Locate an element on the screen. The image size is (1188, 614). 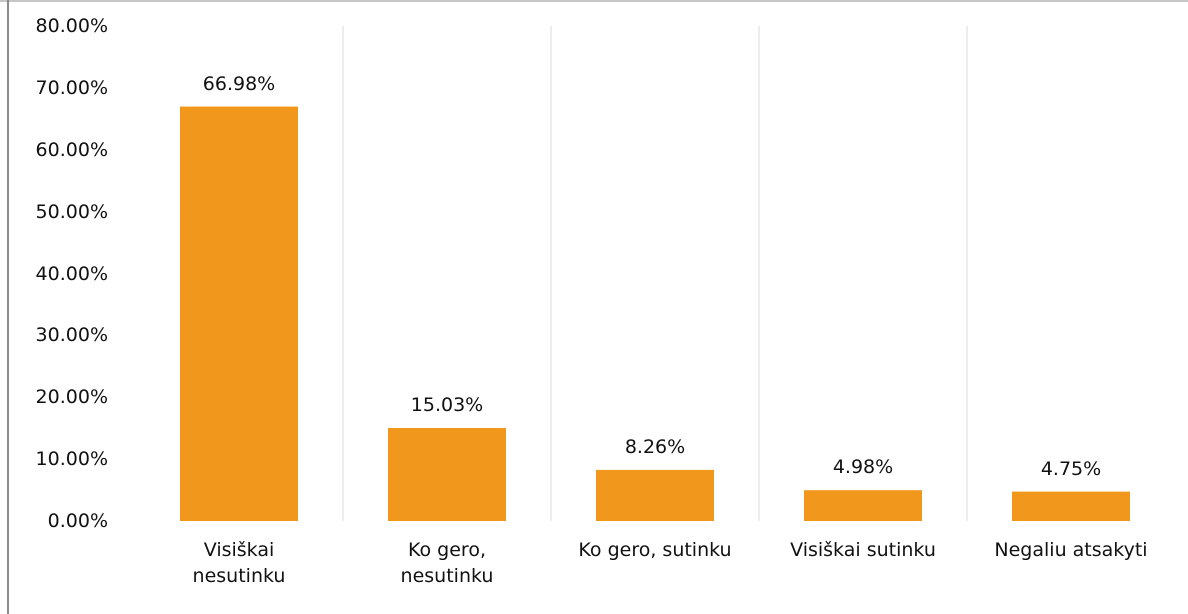
y-tick-label: 80.00% is located at coordinates (71, 26).